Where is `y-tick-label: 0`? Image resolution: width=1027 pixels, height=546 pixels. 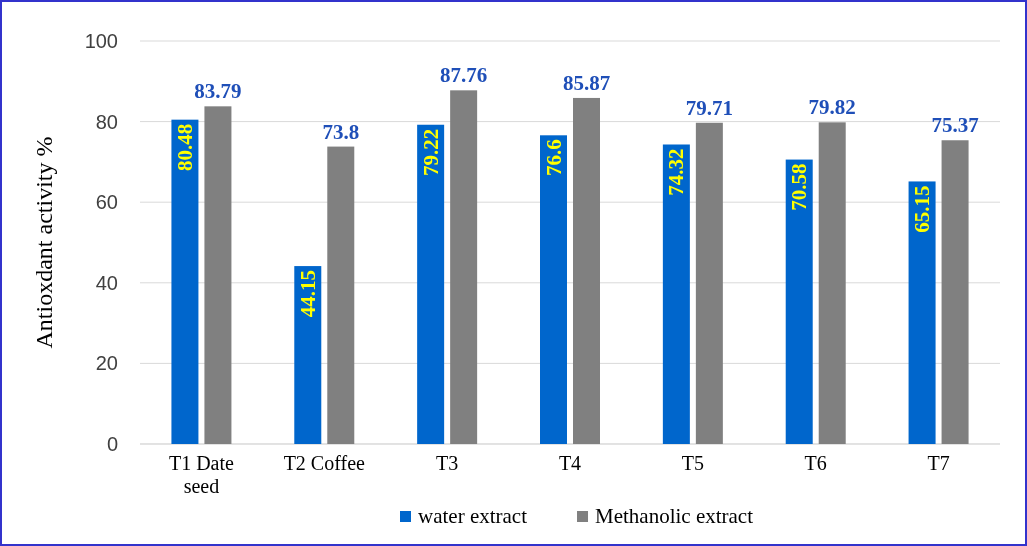
y-tick-label: 0 is located at coordinates (112, 443).